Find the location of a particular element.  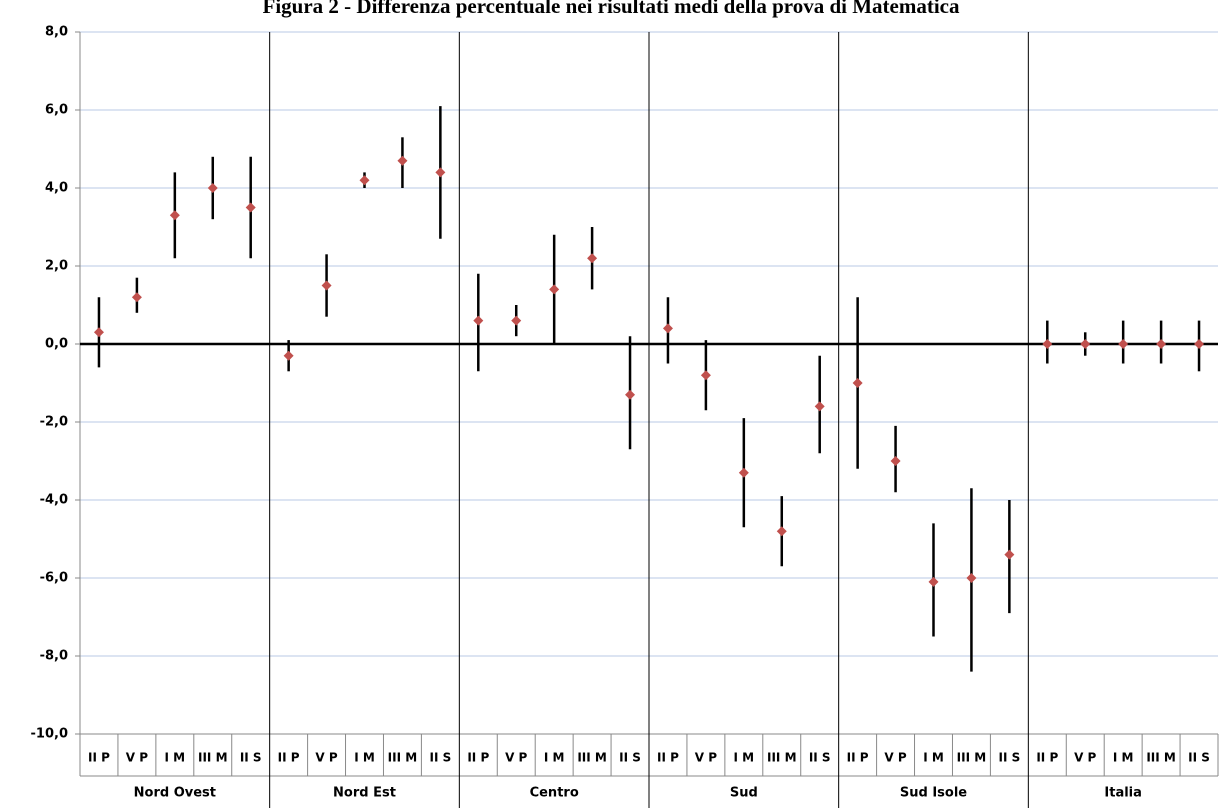

group-label: Italia is located at coordinates (1123, 793).